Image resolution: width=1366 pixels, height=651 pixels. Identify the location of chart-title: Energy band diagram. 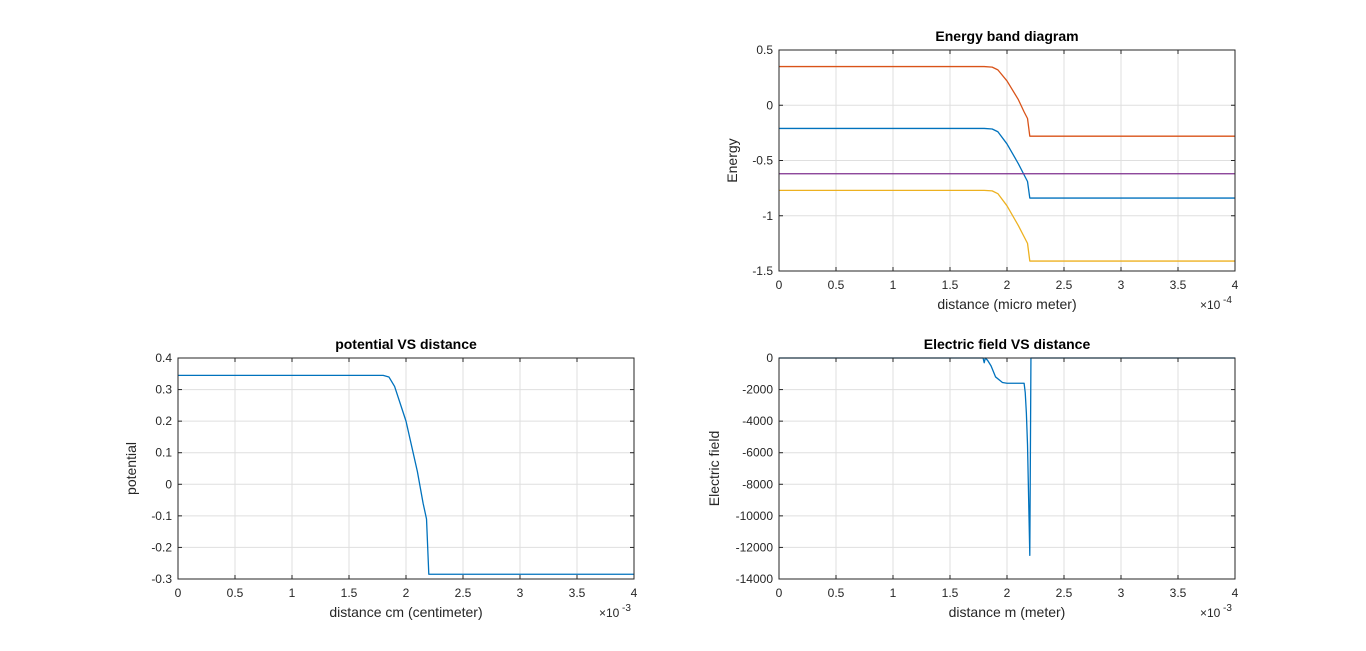
(1006, 36).